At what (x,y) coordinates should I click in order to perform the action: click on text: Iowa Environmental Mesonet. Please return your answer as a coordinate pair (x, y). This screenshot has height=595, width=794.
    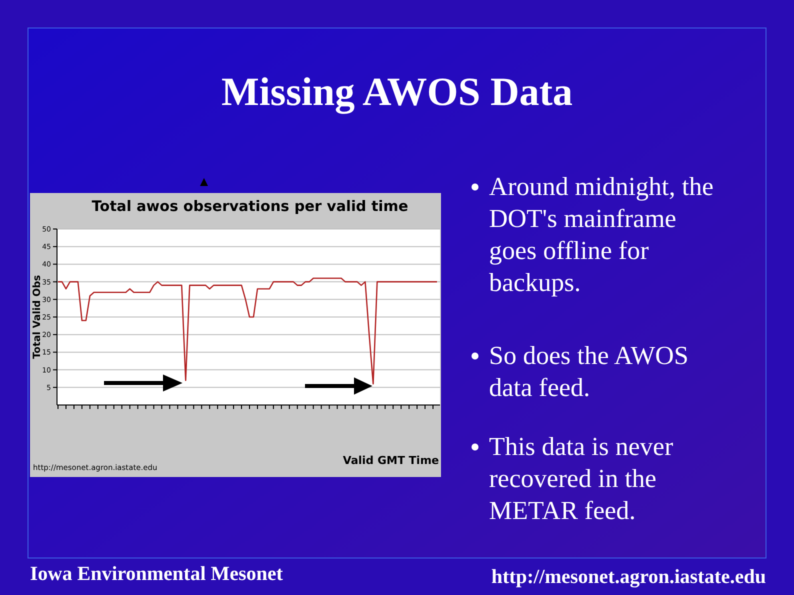
    Looking at the image, I should click on (157, 574).